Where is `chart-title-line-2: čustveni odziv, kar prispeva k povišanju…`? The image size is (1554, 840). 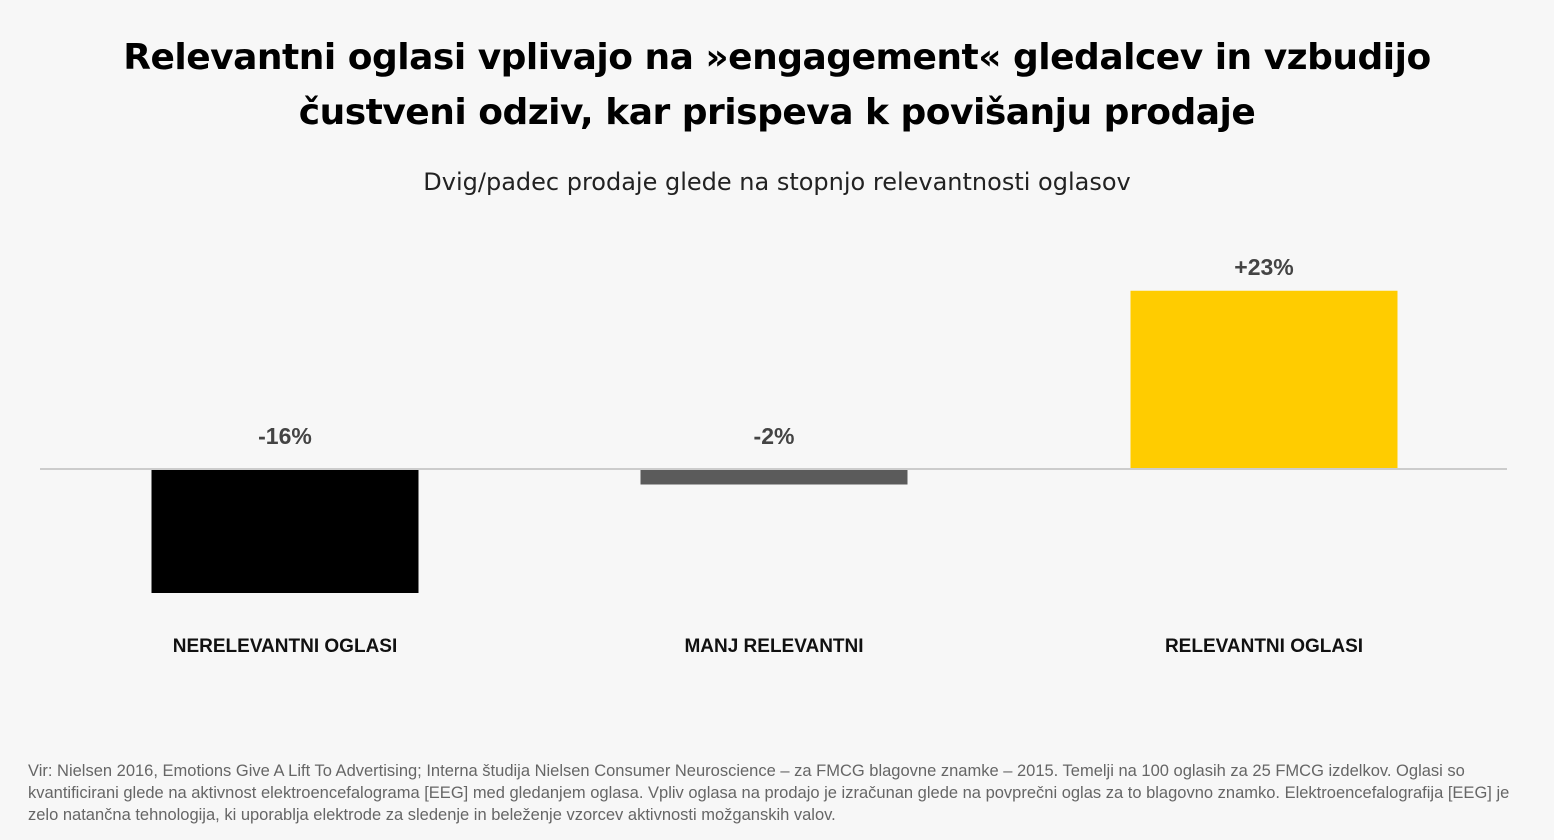 chart-title-line-2: čustveni odziv, kar prispeva k povišanju… is located at coordinates (777, 112).